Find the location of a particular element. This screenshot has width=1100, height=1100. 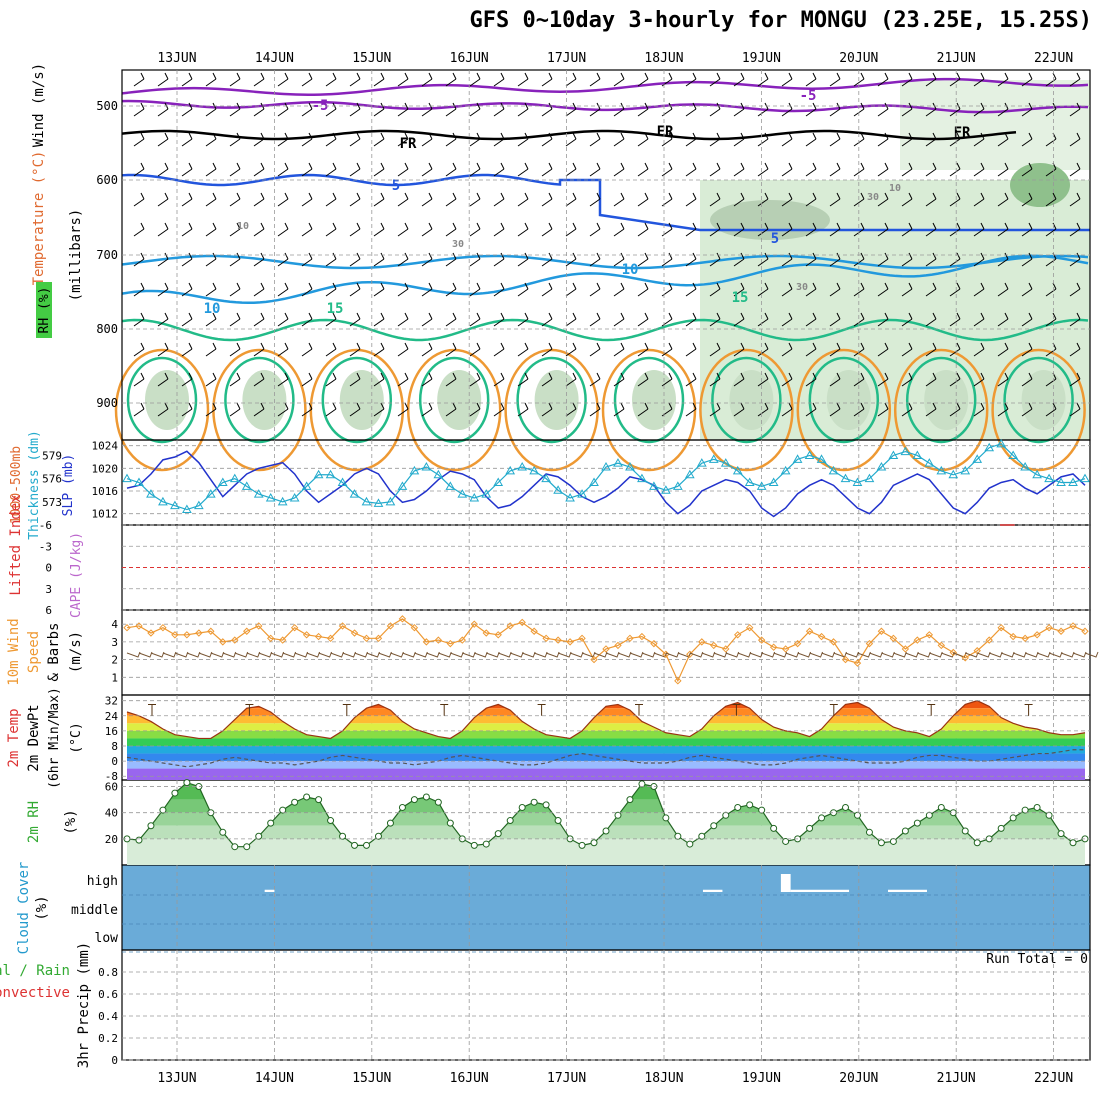

date-label-bottom: 21JUN is located at coordinates (956, 1078).